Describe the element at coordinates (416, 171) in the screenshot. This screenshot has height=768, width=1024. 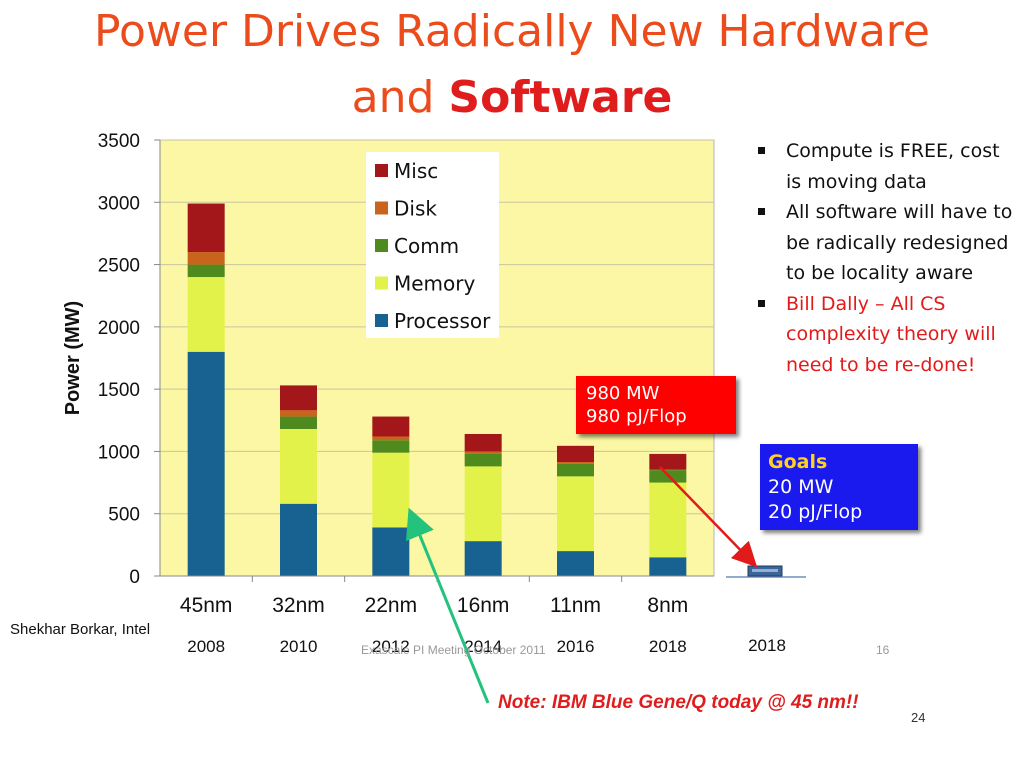
I see `legend-label-misc: Misc` at that location.